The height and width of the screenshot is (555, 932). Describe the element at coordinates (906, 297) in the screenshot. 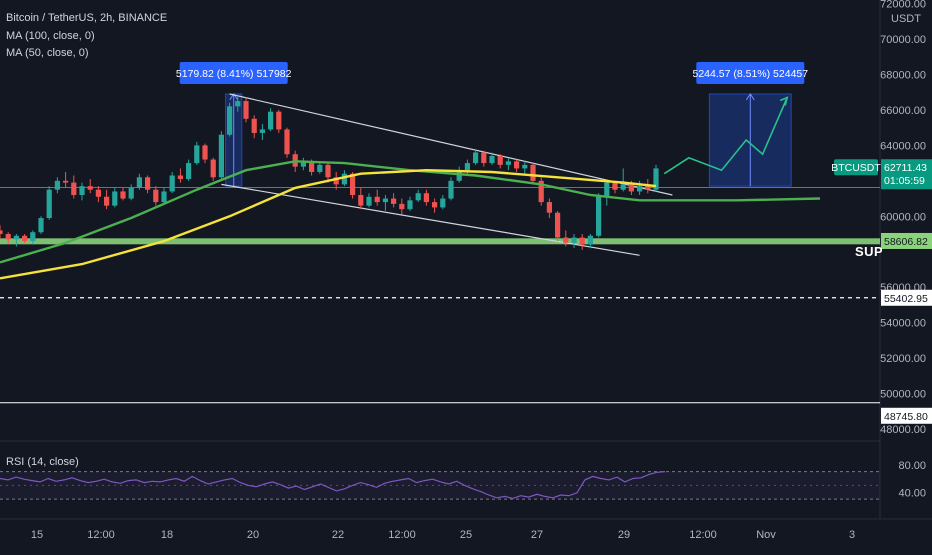

I see `level-tag-55402: 55402.95` at that location.